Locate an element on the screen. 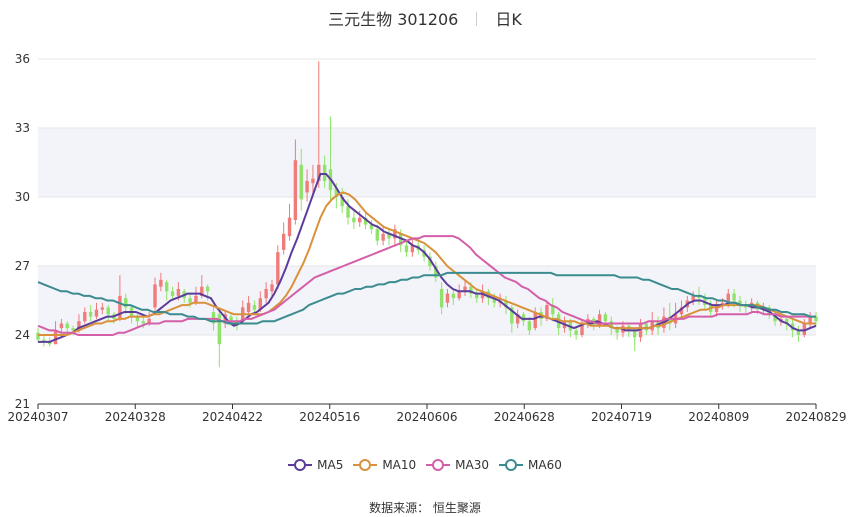  legend-item-ma60: MA60 is located at coordinates (530, 465).